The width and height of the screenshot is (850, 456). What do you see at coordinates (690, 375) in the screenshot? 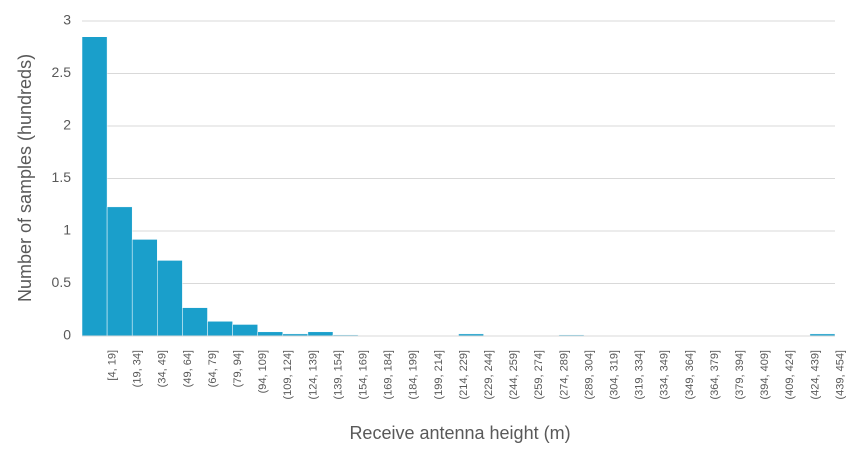
I see `x-tick-label: (349, 364]` at bounding box center [690, 375].